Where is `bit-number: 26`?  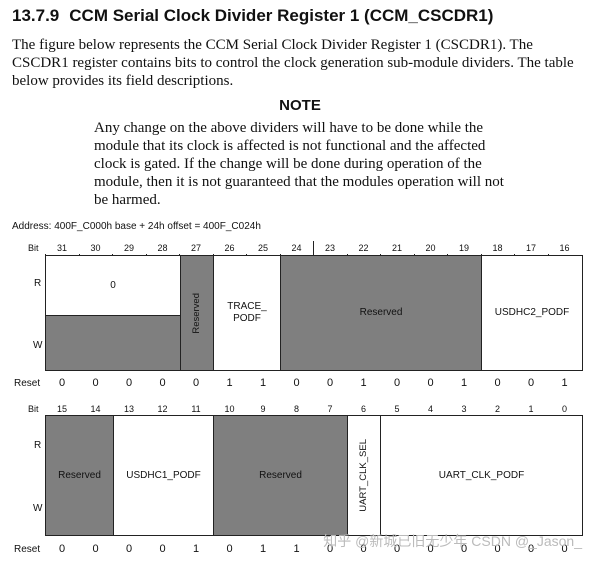
bit-number: 26 is located at coordinates (229, 248).